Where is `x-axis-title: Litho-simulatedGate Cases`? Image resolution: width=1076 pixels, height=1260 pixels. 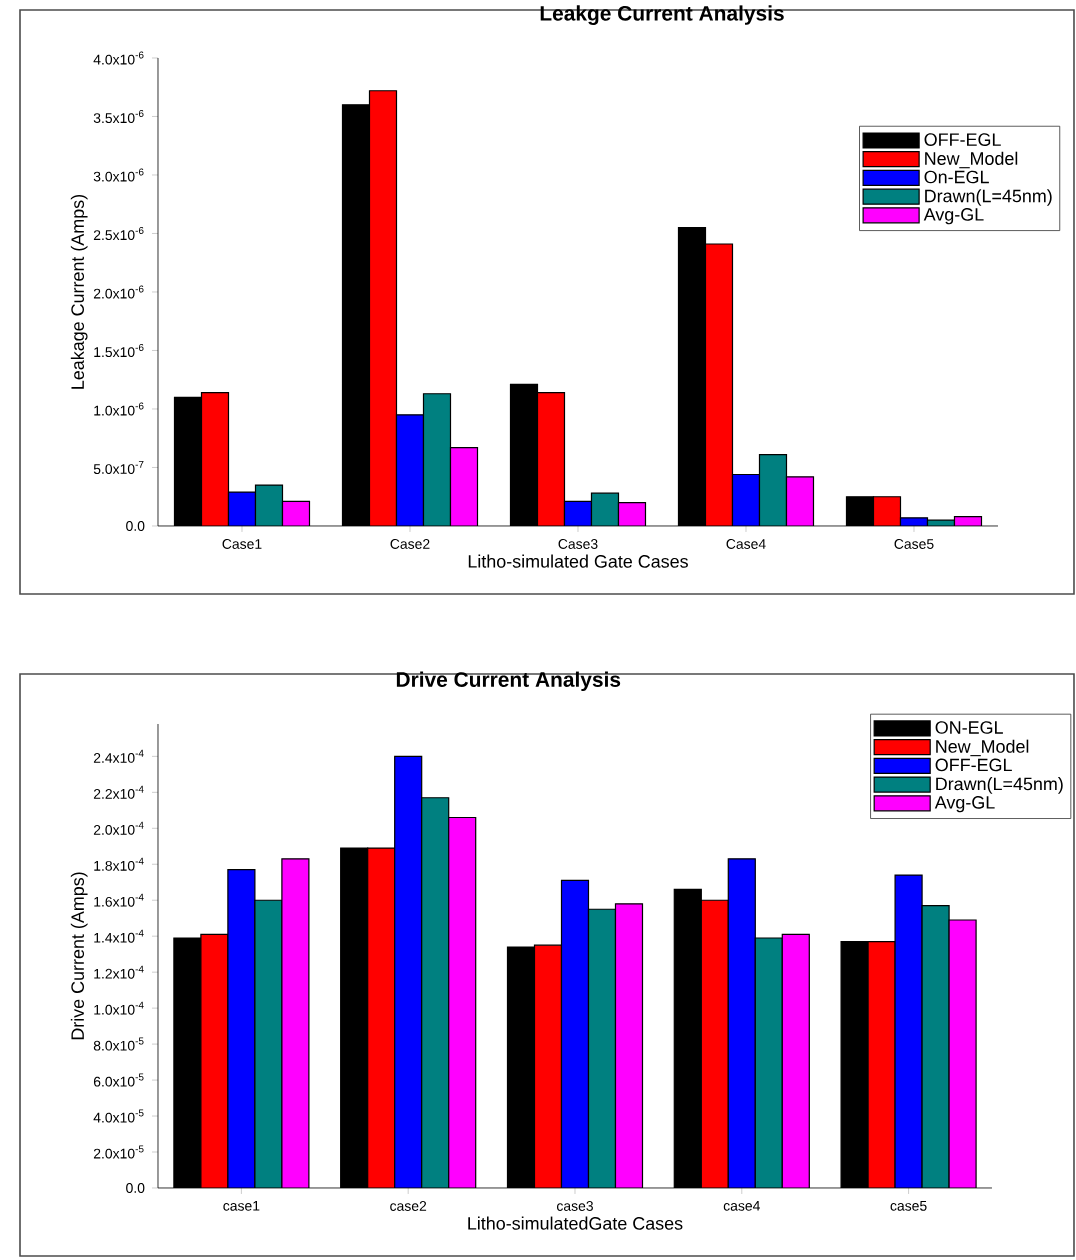 x-axis-title: Litho-simulatedGate Cases is located at coordinates (575, 1223).